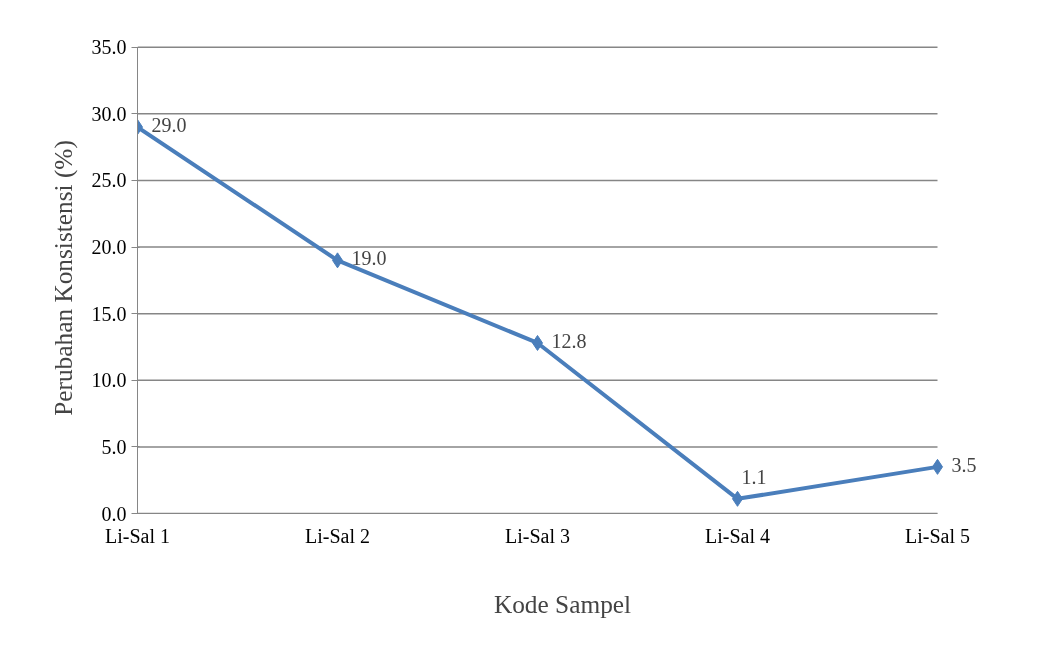 The image size is (1060, 645). Describe the element at coordinates (109, 313) in the screenshot. I see `y-tick-label: 15.0` at that location.